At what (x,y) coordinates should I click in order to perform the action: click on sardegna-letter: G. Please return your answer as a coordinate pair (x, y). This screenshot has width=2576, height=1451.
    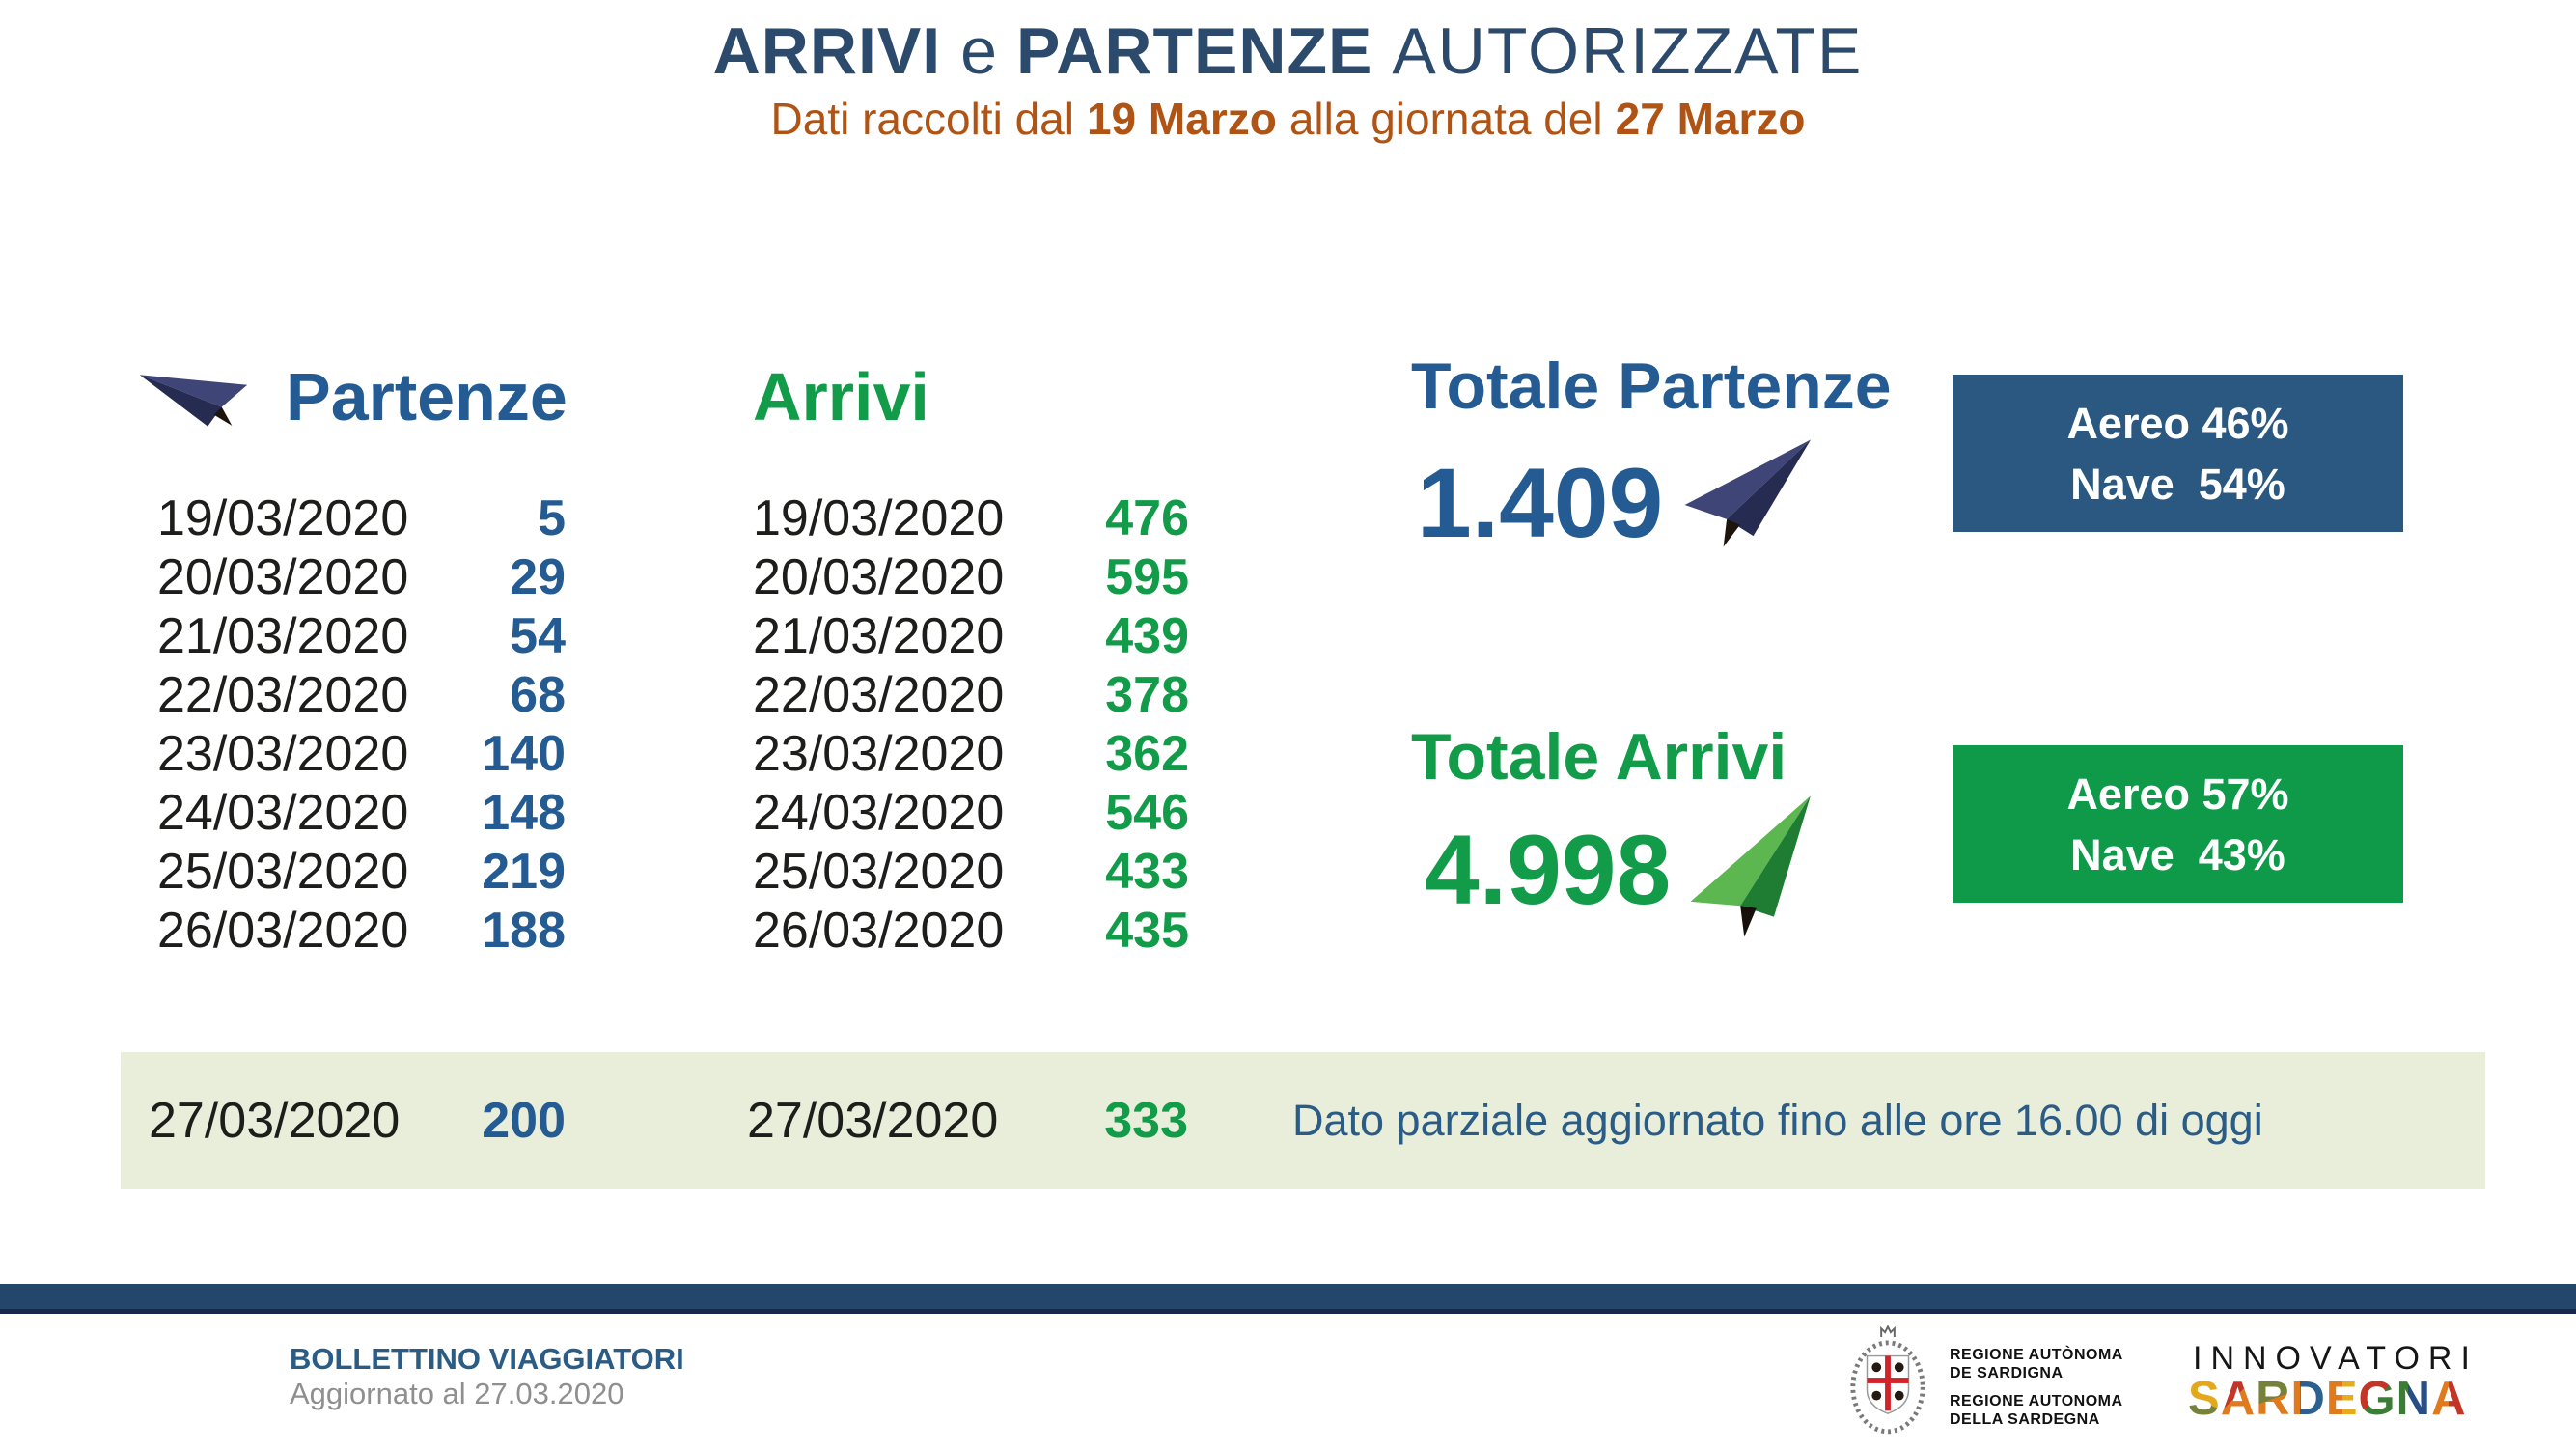
    Looking at the image, I should click on (2377, 1399).